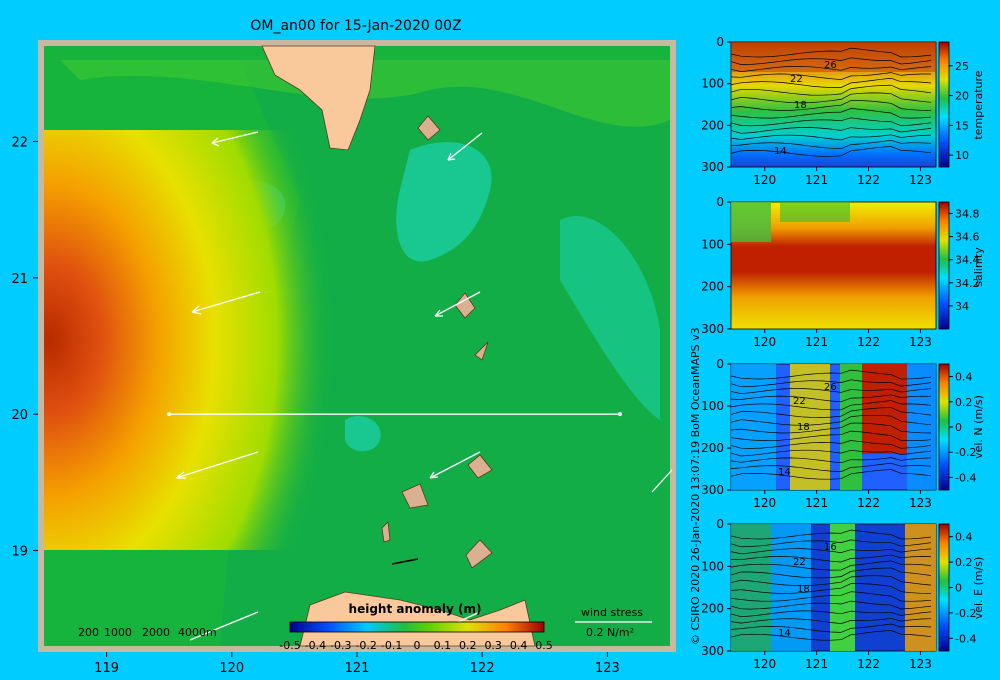  I want to click on map-y-ticks: 19 20 21 22, so click(24, 347).